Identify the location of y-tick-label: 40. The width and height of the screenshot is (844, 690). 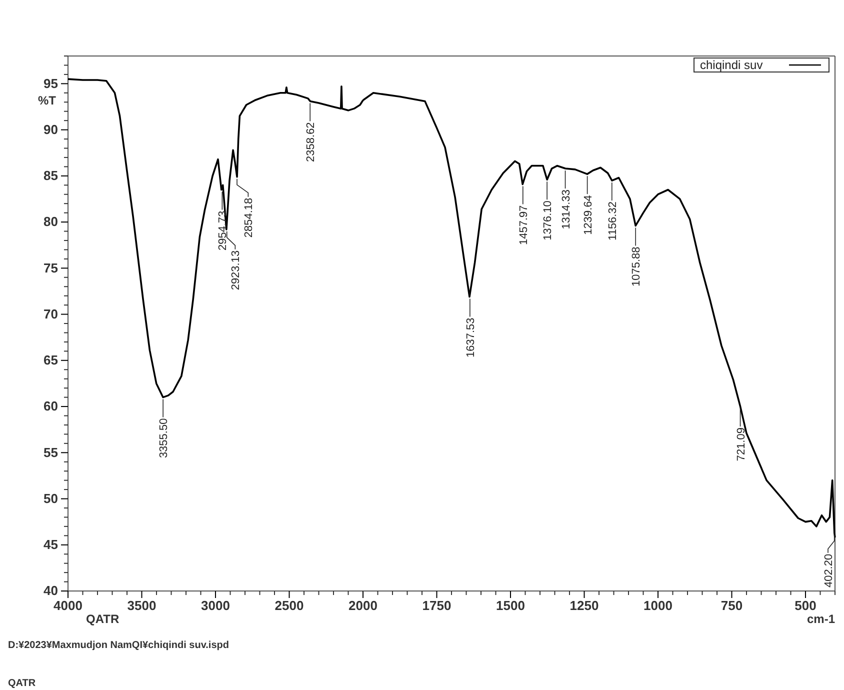
(51, 590).